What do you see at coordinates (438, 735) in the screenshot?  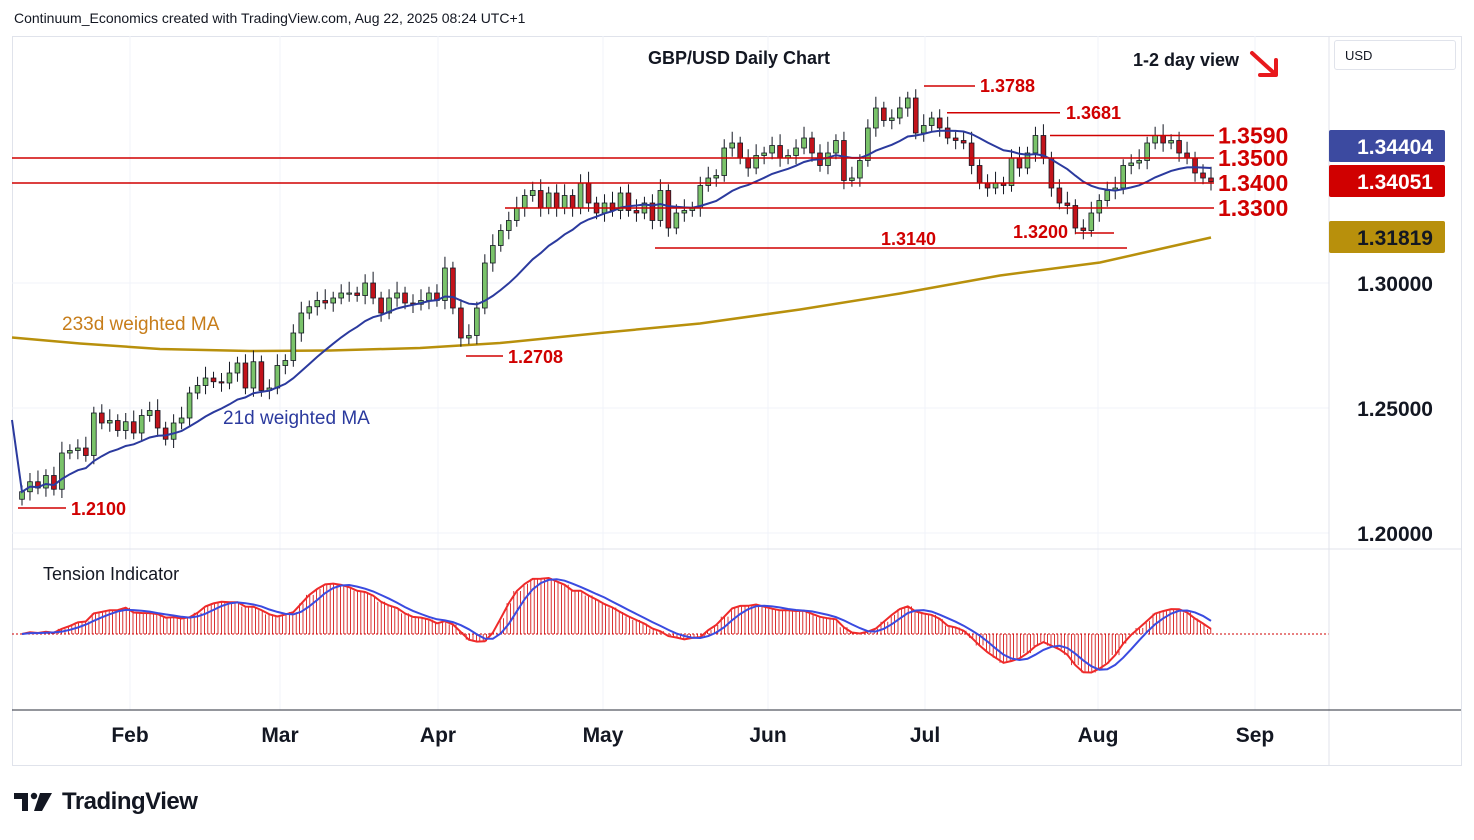 I see `x-tick-label: Apr` at bounding box center [438, 735].